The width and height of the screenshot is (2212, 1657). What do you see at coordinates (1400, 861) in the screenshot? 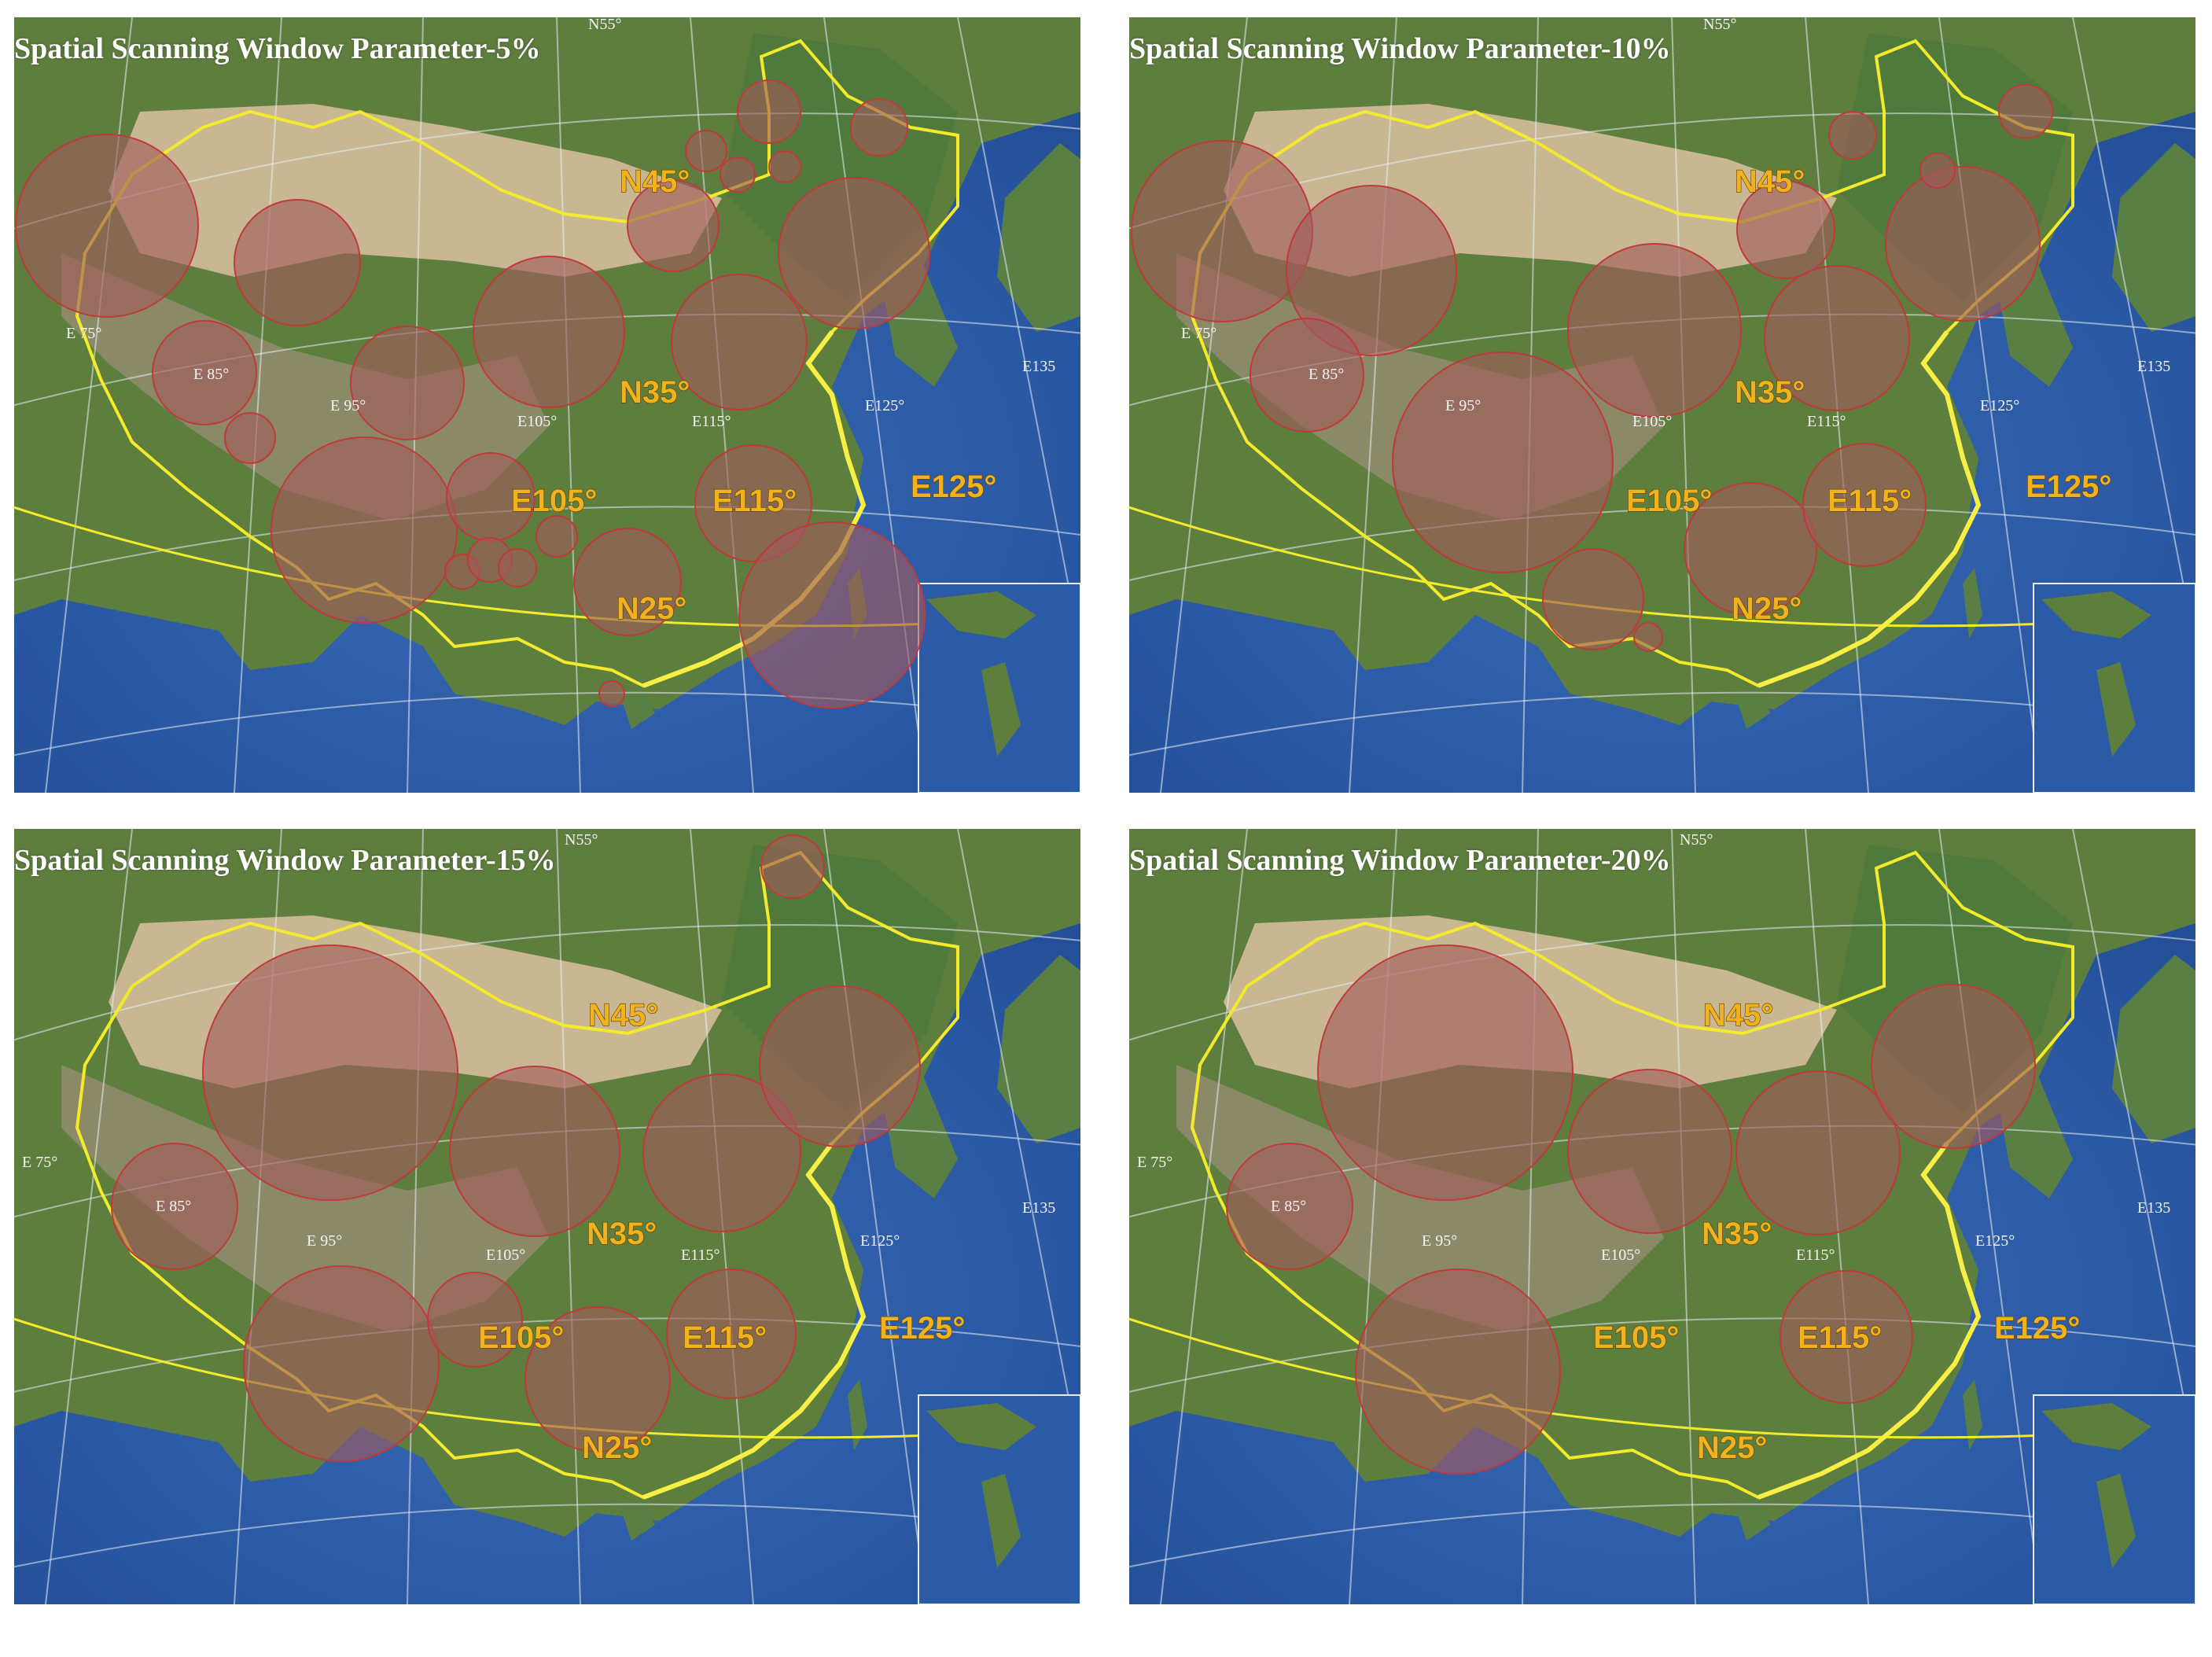
I see `panel-title: Spatial Scanning Window Parameter-20%` at bounding box center [1400, 861].